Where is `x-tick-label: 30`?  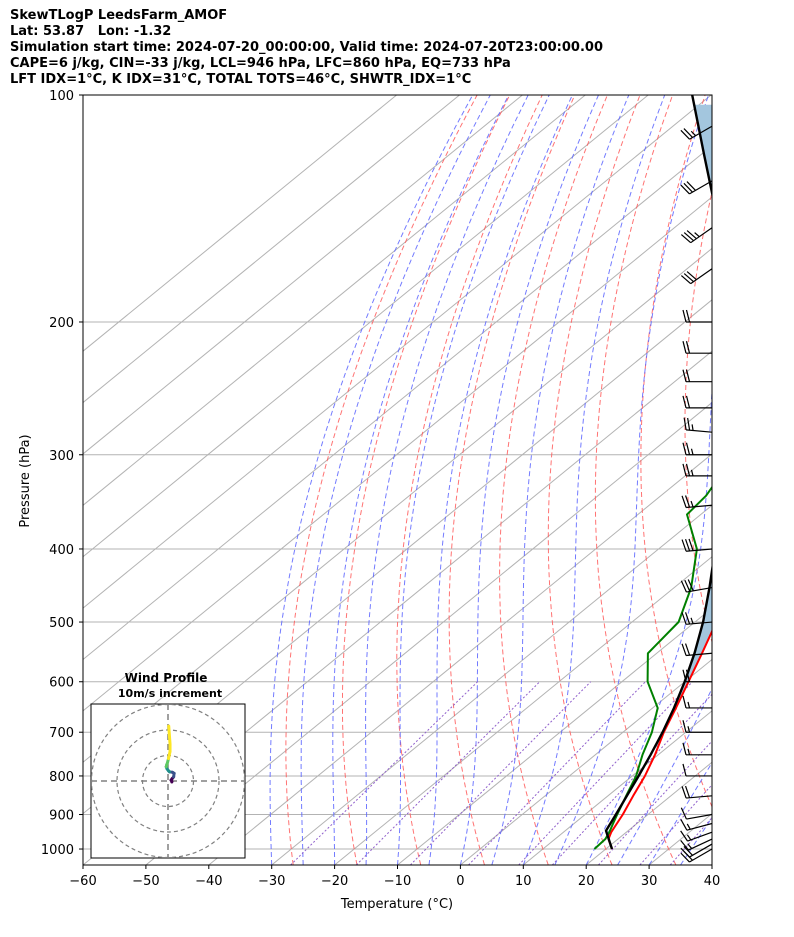
x-tick-label: 30 is located at coordinates (649, 881).